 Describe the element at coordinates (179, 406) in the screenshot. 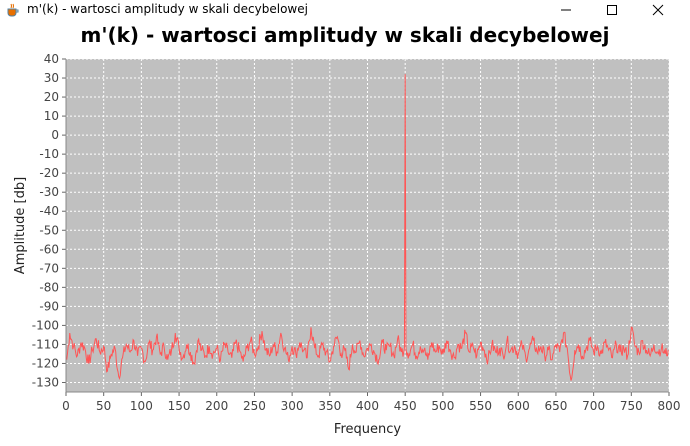

I see `x-tick-label: 150` at that location.